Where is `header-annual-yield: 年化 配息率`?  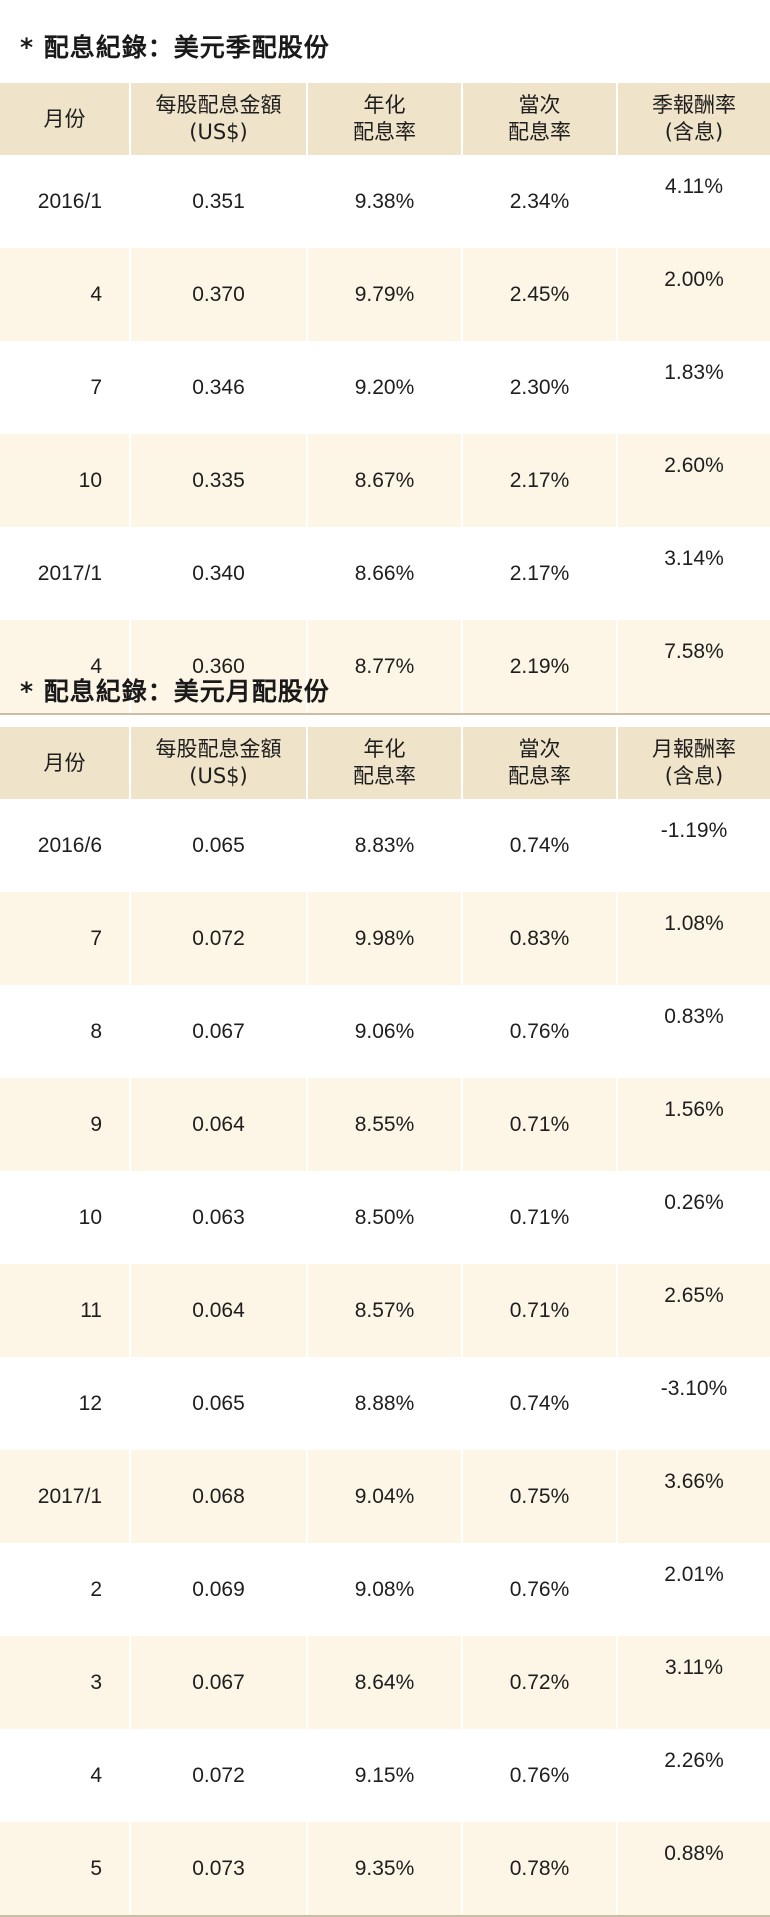 header-annual-yield: 年化 配息率 is located at coordinates (385, 763).